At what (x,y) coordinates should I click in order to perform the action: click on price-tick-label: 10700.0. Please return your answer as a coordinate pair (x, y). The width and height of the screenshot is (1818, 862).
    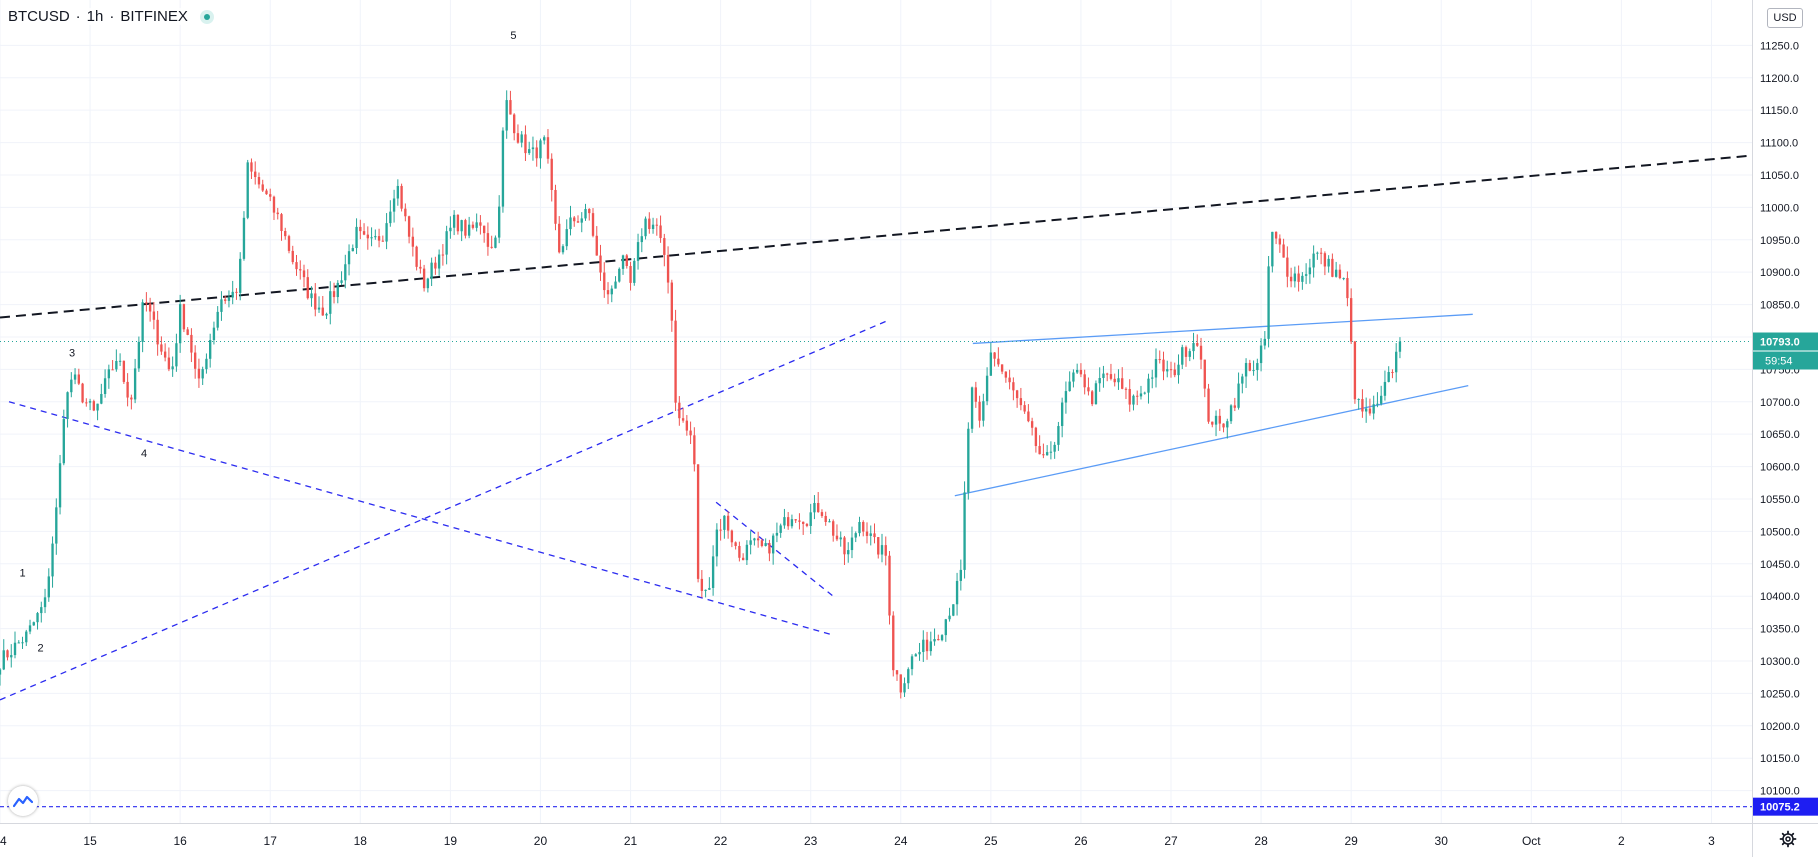
    Looking at the image, I should click on (1780, 403).